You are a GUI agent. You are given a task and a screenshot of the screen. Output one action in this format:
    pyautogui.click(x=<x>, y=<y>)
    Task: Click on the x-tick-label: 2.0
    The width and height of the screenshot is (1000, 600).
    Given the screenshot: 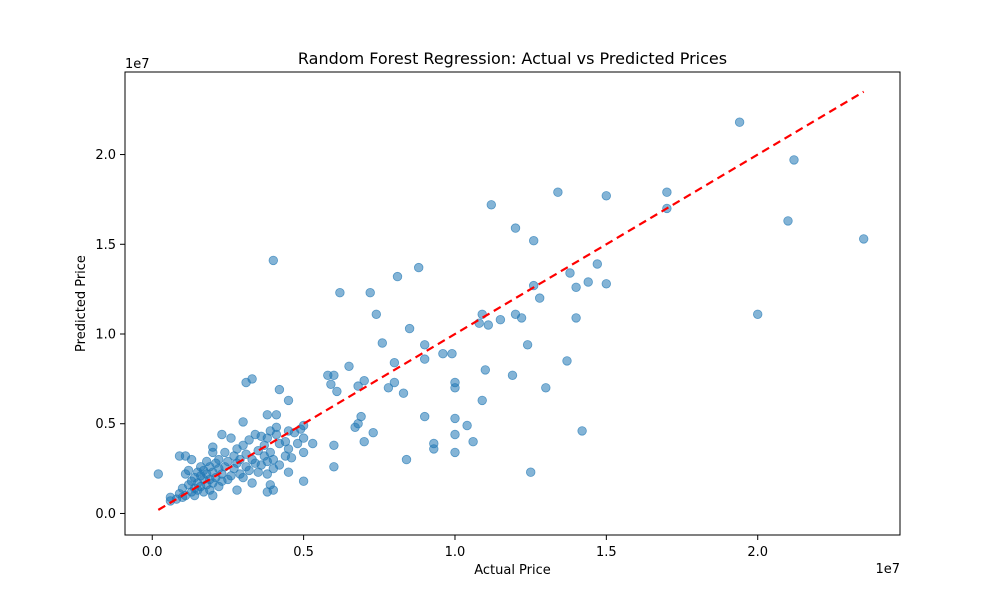 What is the action you would take?
    pyautogui.click(x=757, y=552)
    